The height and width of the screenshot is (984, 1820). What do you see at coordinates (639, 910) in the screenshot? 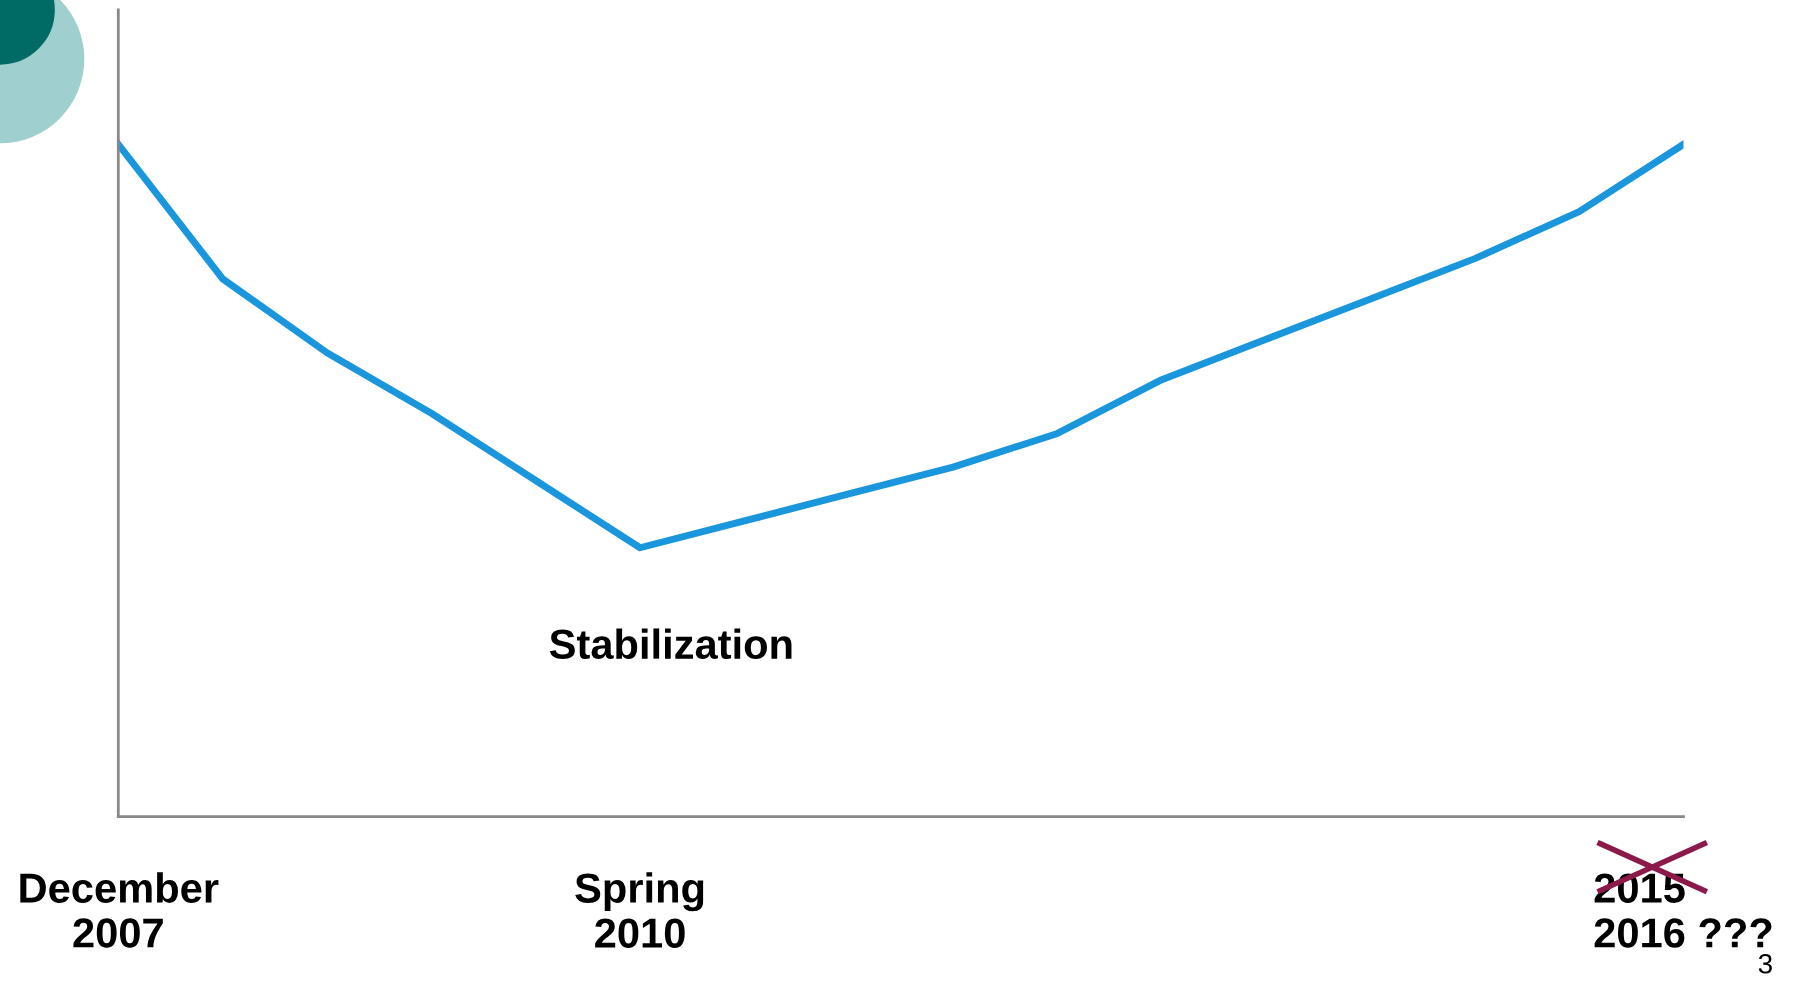
I see `x-tick-label: Spring 2010` at bounding box center [639, 910].